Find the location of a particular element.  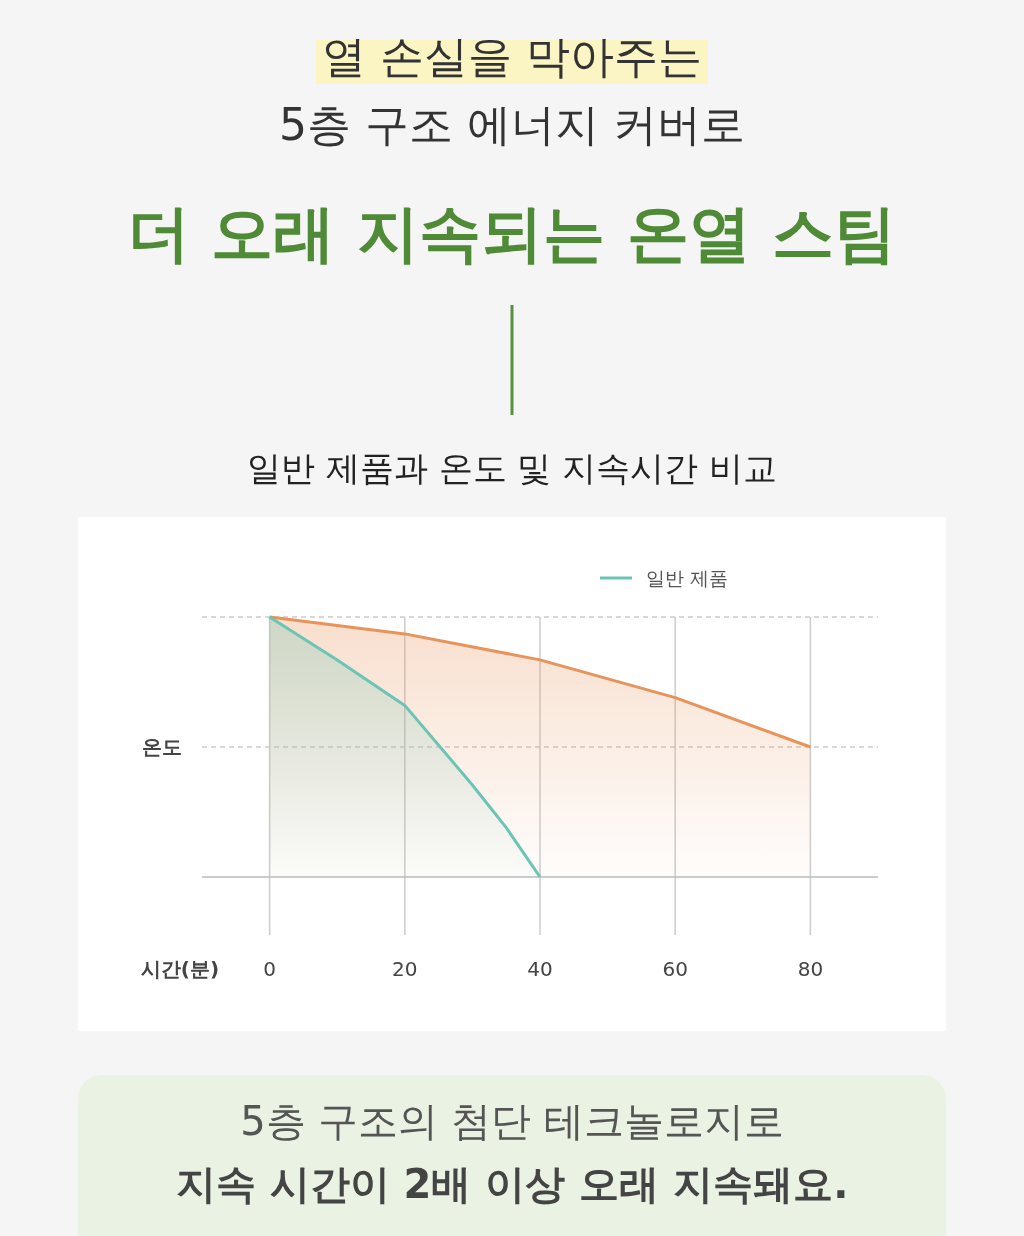

x-tick-label: 80 is located at coordinates (810, 969).